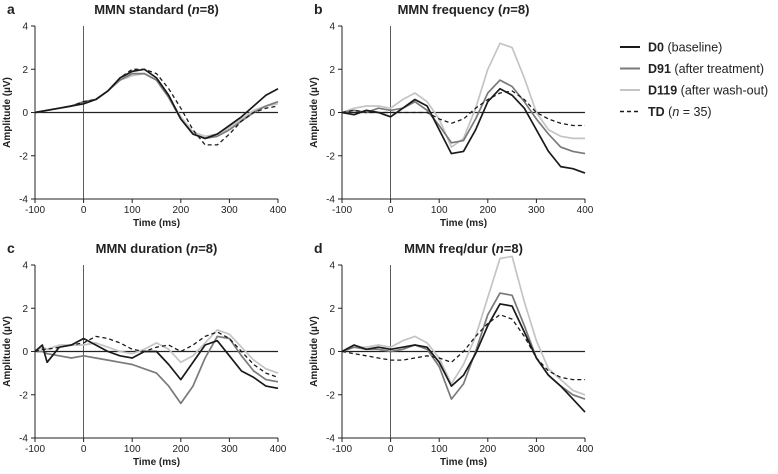 Image resolution: width=778 pixels, height=474 pixels. I want to click on panel-title: MMN duration (n=8), so click(157, 248).